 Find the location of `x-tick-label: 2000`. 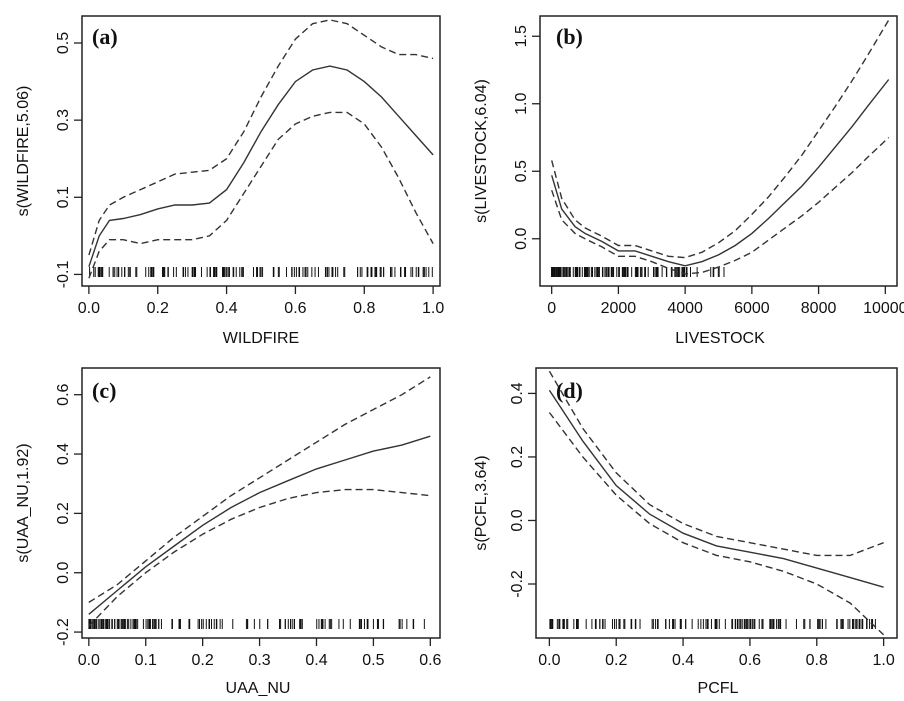

x-tick-label: 2000 is located at coordinates (619, 308).